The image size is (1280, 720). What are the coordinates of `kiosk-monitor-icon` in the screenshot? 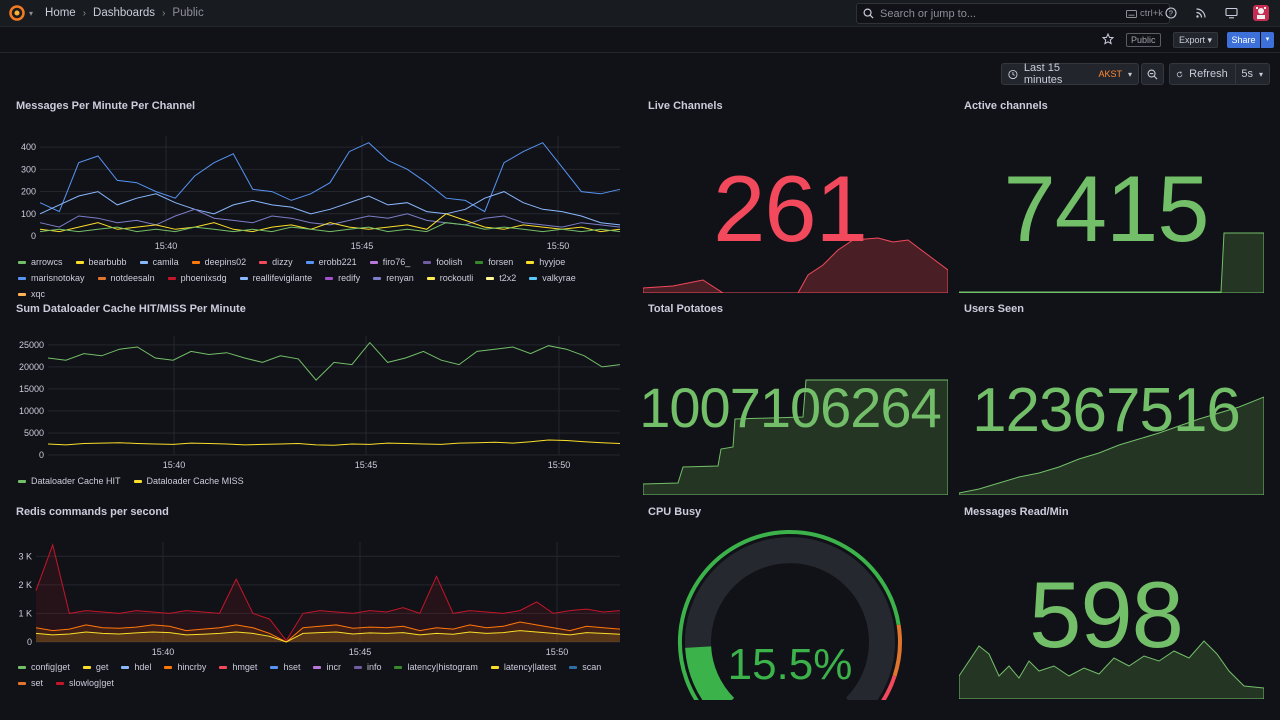 It's located at (1231, 13).